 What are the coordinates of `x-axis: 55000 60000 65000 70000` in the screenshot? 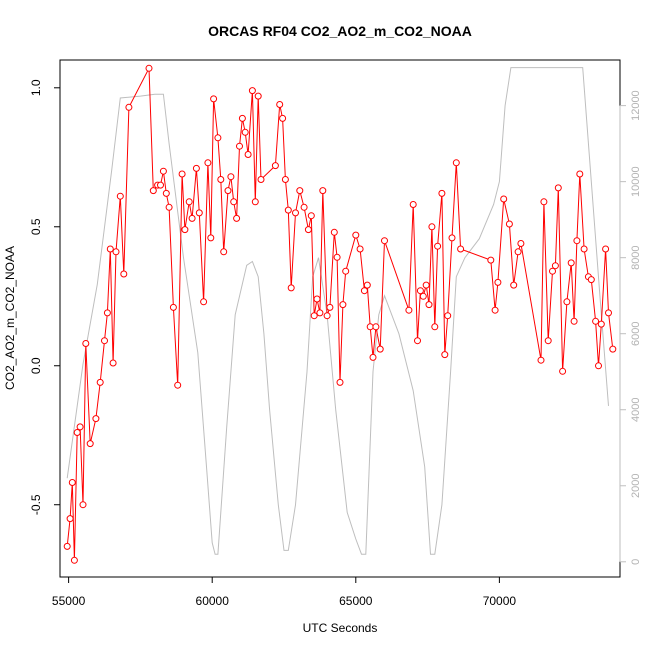 It's located at (284, 592).